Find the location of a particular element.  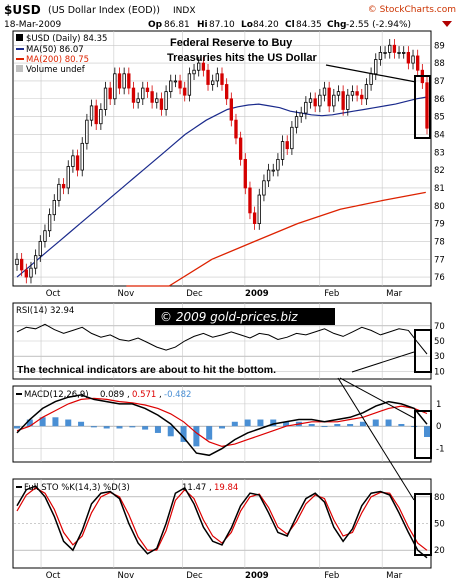

sto-comma: , is located at coordinates (210, 488).